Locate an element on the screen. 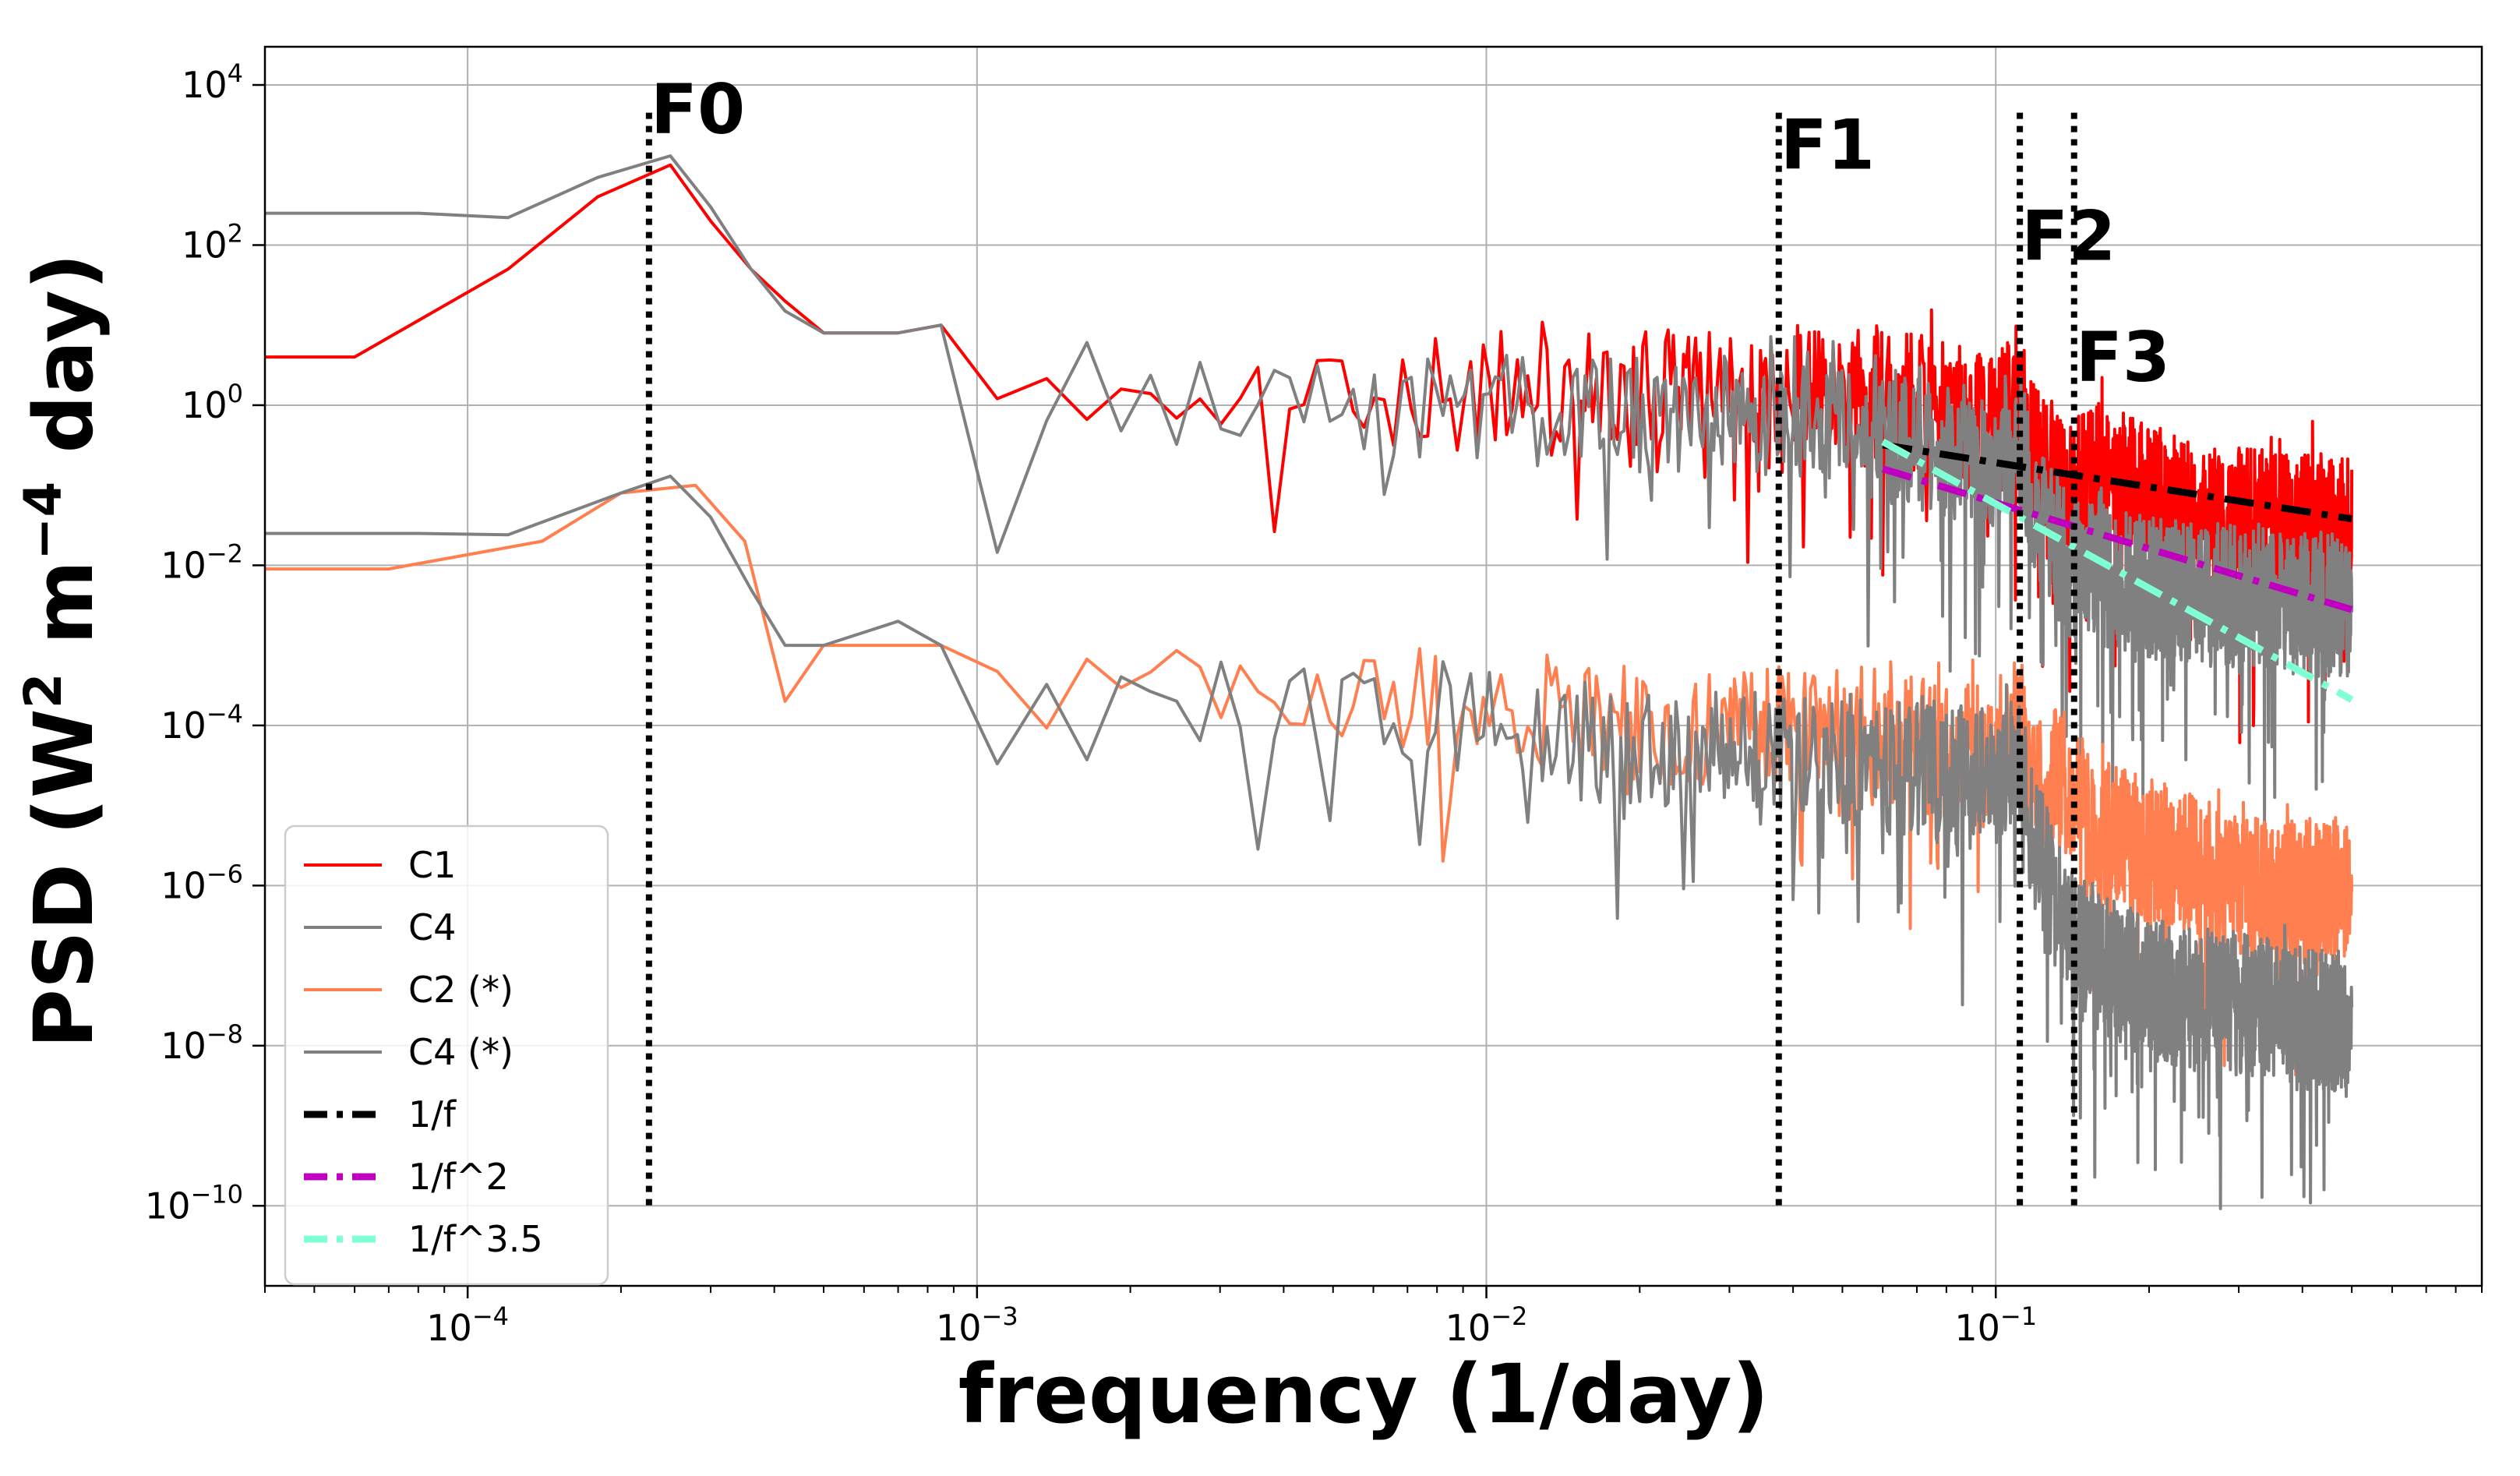 The image size is (2520, 1476). legend-box is located at coordinates (446, 1055).